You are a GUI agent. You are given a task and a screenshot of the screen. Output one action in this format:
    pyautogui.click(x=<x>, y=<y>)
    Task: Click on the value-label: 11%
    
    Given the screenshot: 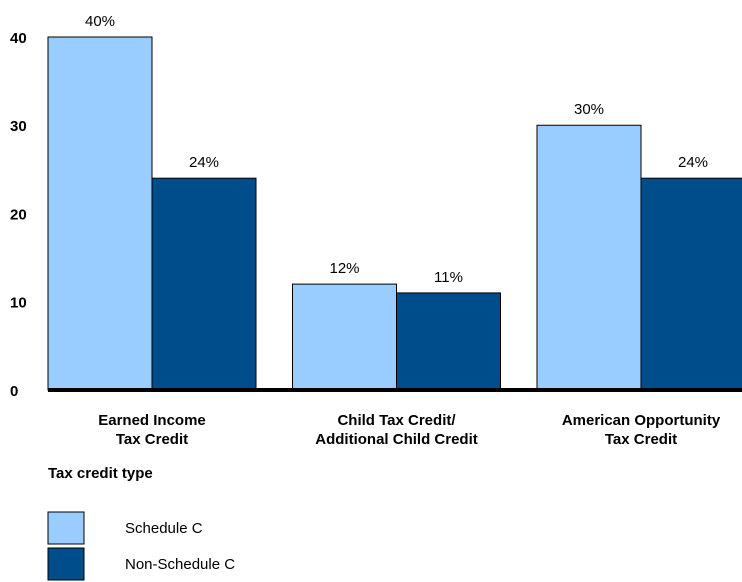 What is the action you would take?
    pyautogui.click(x=448, y=277)
    